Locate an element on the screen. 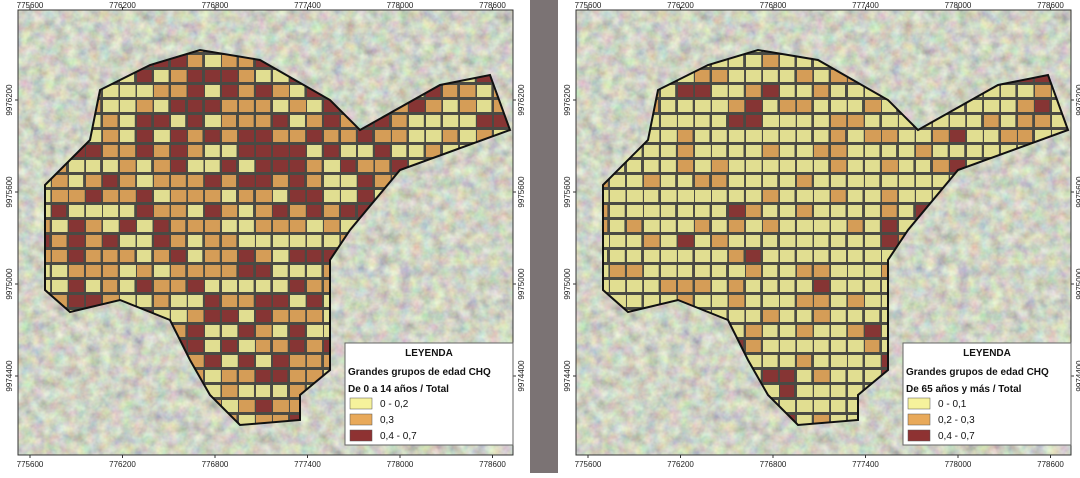 This screenshot has height=478, width=1080. y-coordinate-label: 9975000 is located at coordinates (1077, 284).